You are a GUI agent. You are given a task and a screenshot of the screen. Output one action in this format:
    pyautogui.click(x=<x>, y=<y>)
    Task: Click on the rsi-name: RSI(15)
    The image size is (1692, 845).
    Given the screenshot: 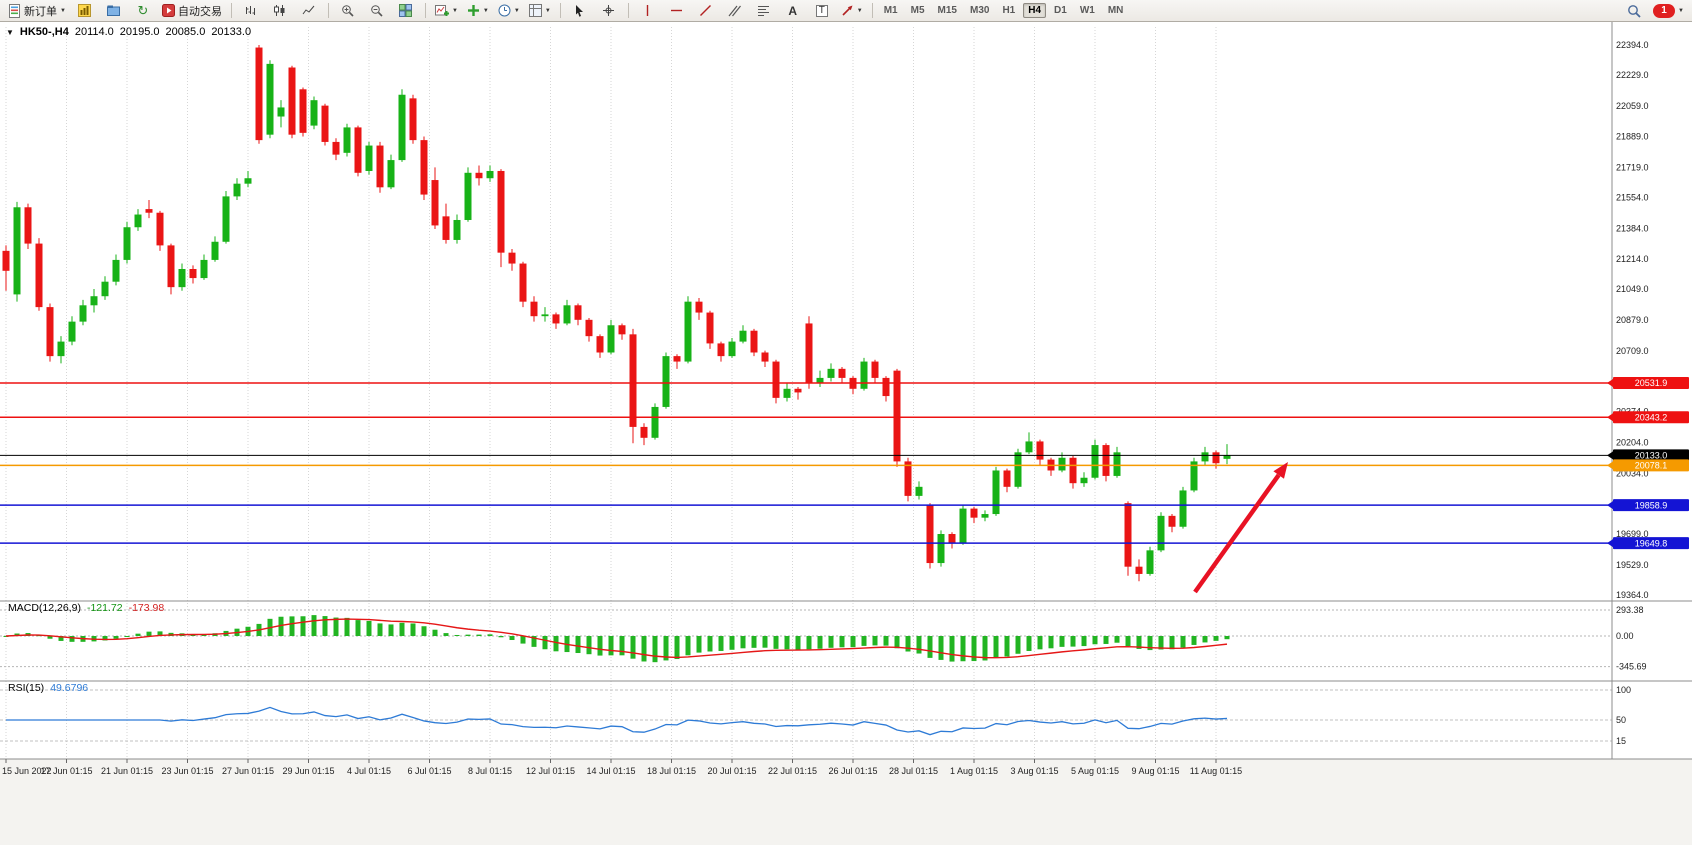 What is the action you would take?
    pyautogui.click(x=26, y=688)
    